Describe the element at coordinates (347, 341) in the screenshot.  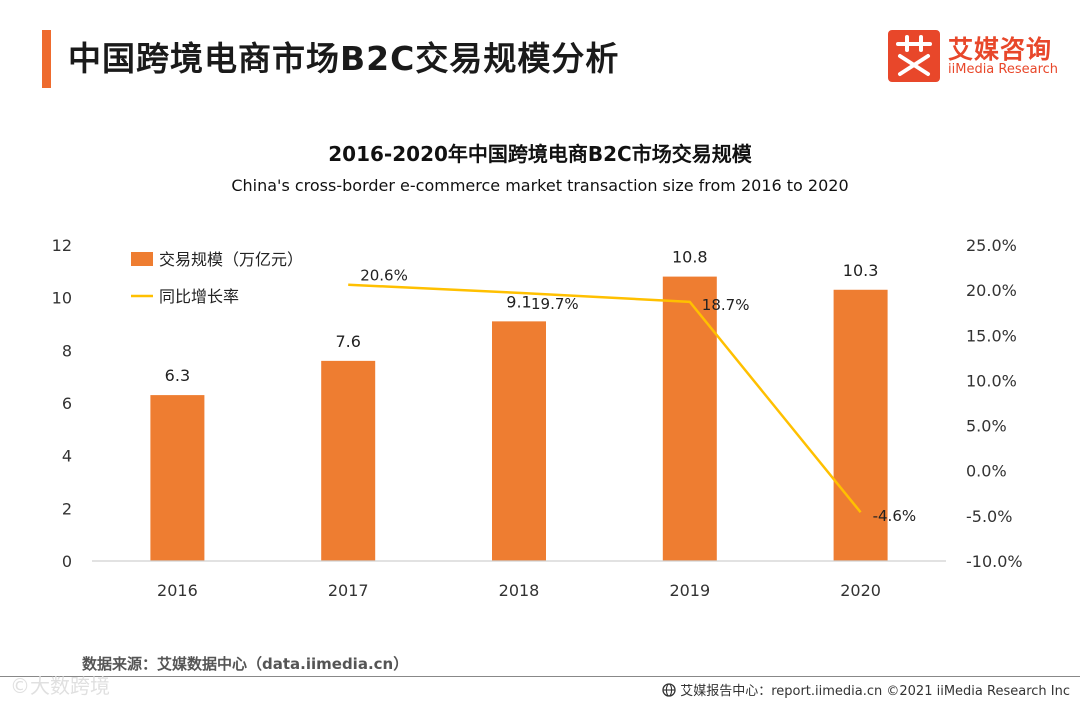
I see `bar-data-label: 7.6` at that location.